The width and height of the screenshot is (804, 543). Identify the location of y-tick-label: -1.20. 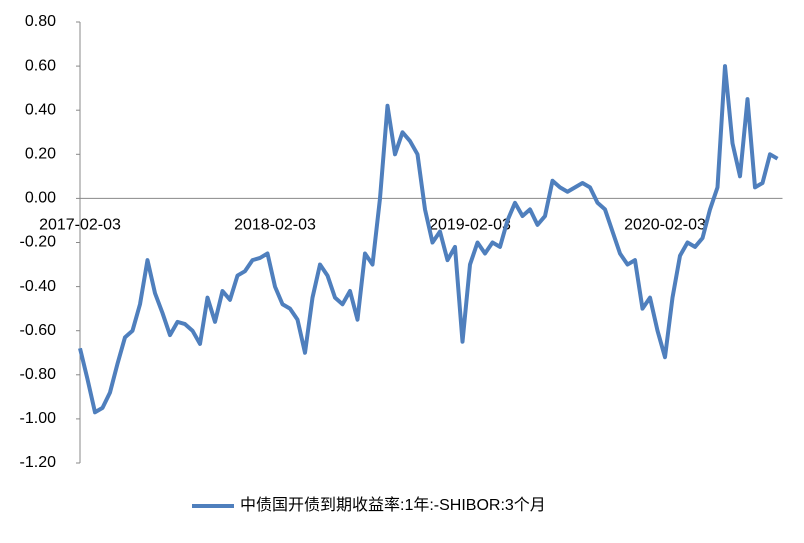
(38, 462).